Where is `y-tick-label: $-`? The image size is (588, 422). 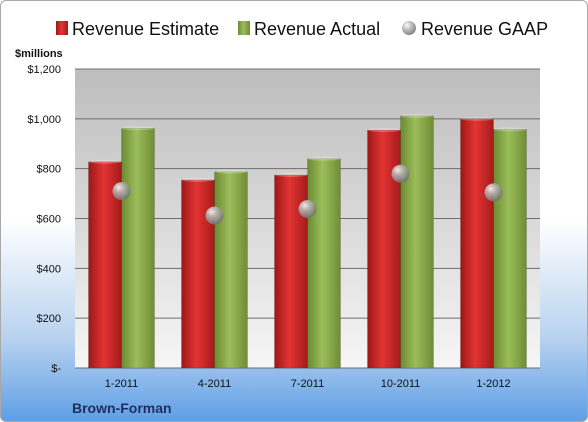 y-tick-label: $- is located at coordinates (56, 369).